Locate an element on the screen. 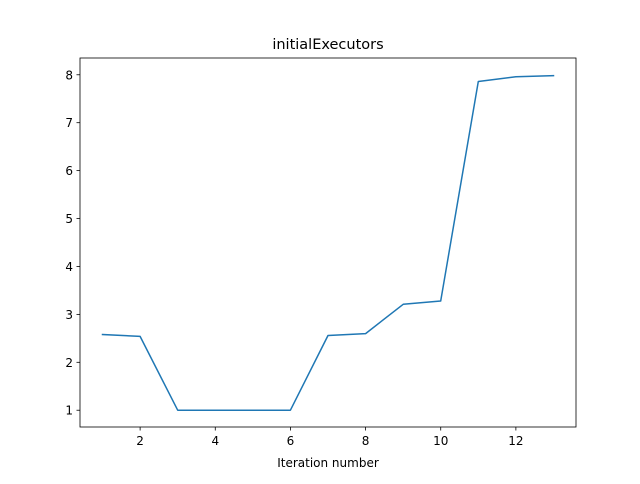 This screenshot has width=640, height=484. x-axis-label: Iteration number is located at coordinates (328, 463).